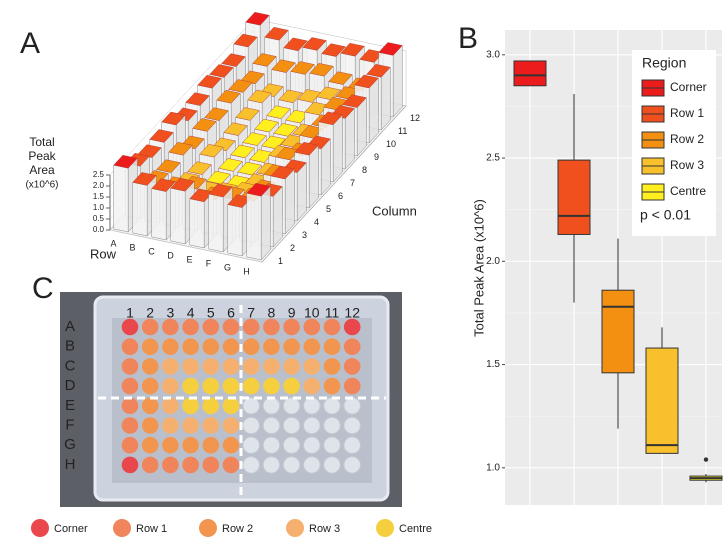 This screenshot has height=543, width=723. I want to click on legend-label: Corner, so click(71, 529).